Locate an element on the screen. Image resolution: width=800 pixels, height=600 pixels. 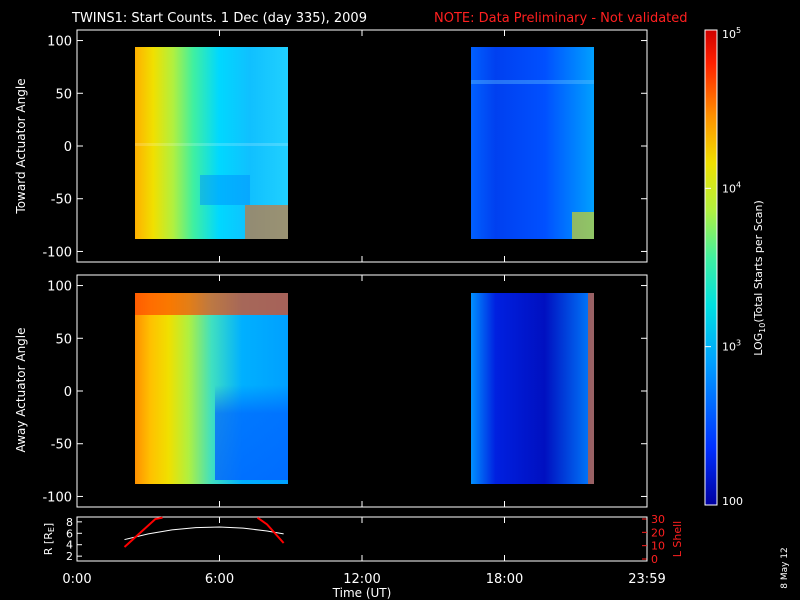
radius-line is located at coordinates (204, 533).